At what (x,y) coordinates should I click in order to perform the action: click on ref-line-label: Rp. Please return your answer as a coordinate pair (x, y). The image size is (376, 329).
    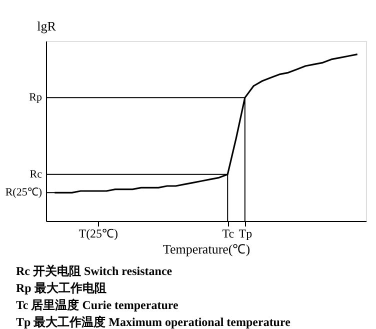
    Looking at the image, I should click on (35, 98).